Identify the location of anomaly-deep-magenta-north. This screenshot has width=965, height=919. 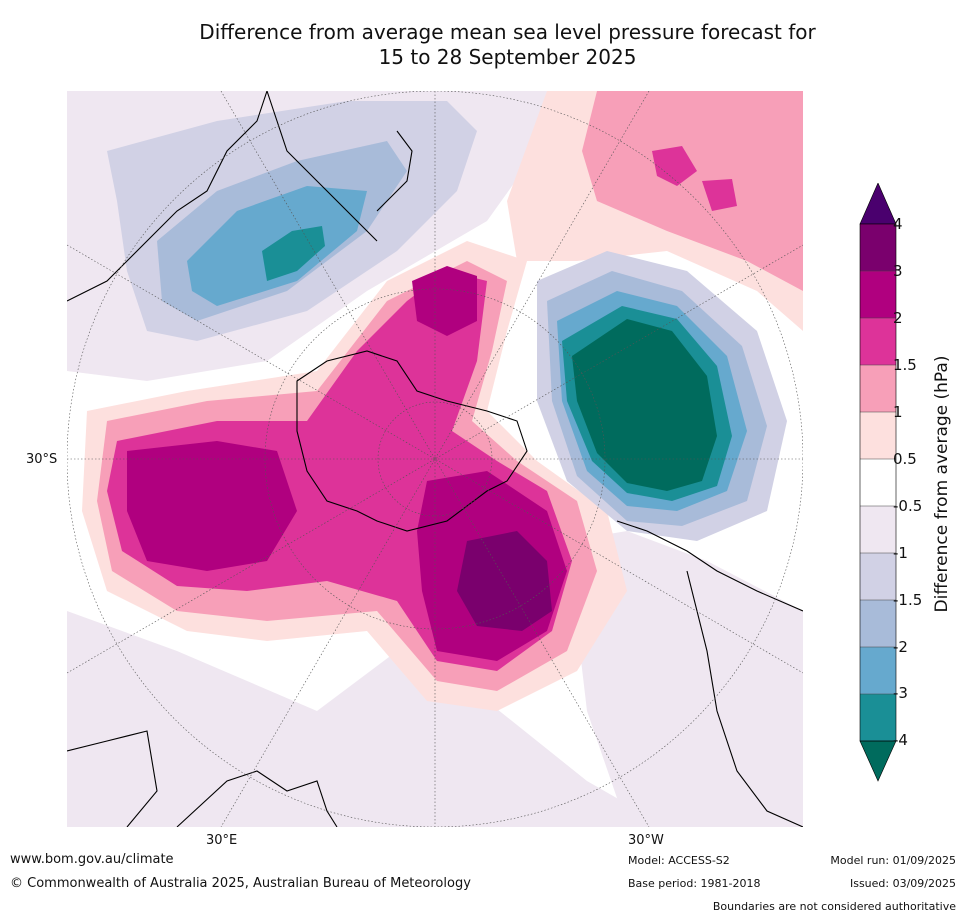
(444, 301).